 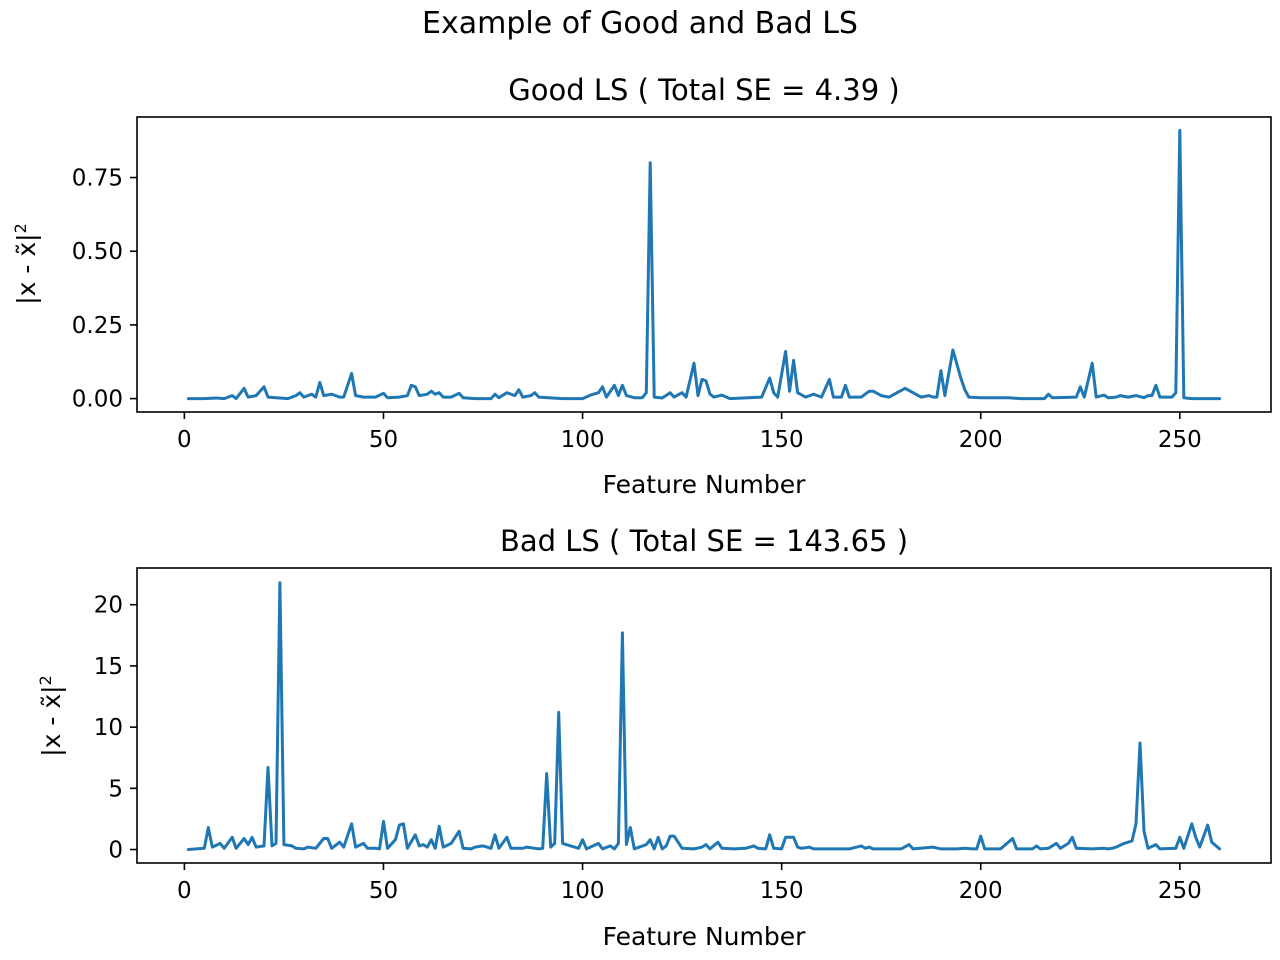 I want to click on good-ls-ytick-label: 0.75, so click(x=97, y=179).